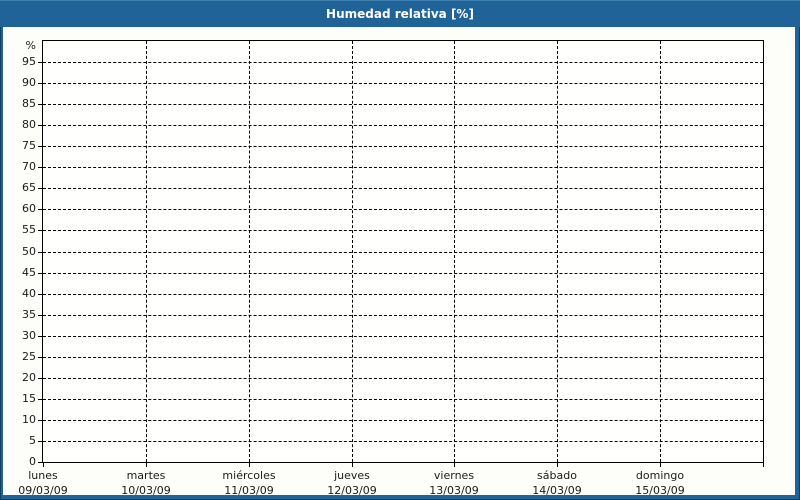 The image size is (800, 500). Describe the element at coordinates (249, 483) in the screenshot. I see `x-category-label: miércoles 11/03/09` at that location.